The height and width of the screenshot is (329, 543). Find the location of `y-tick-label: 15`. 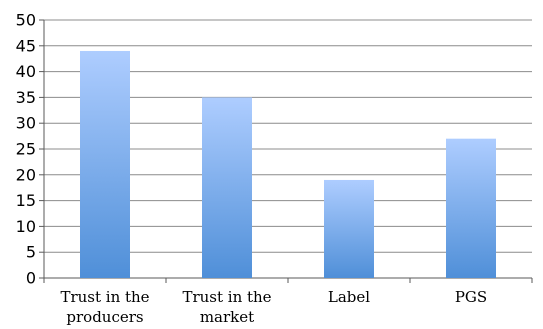

y-tick-label: 15 is located at coordinates (26, 200).